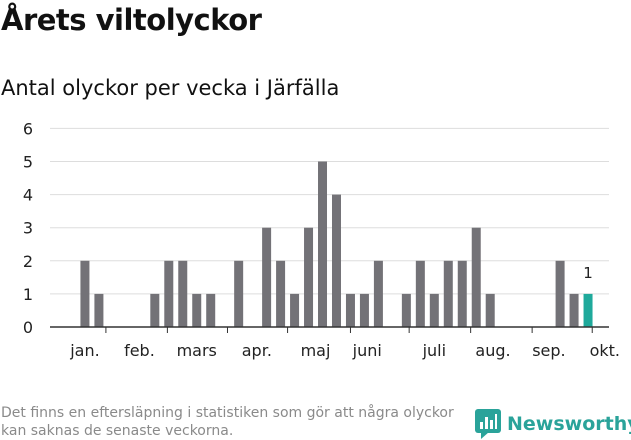 This screenshot has height=440, width=631. What do you see at coordinates (588, 273) in the screenshot?
I see `bar-data-label-week-39: 1` at bounding box center [588, 273].